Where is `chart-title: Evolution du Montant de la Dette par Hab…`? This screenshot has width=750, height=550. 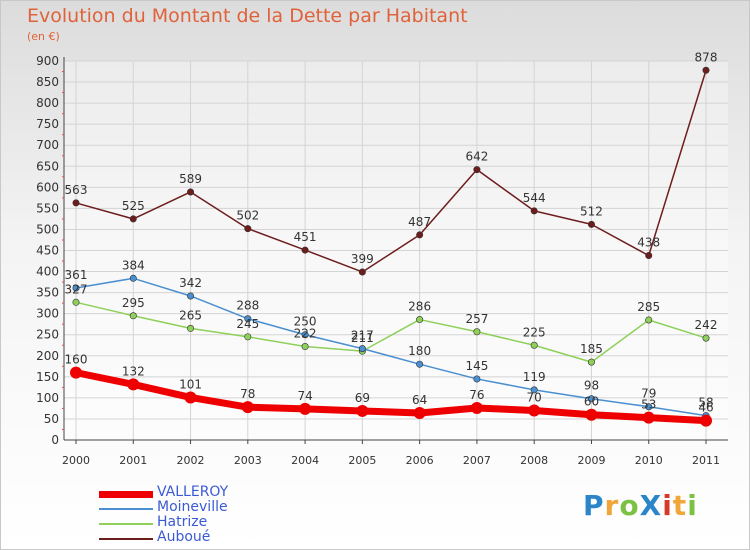
chart-title: Evolution du Montant de la Dette par Hab… is located at coordinates (247, 16).